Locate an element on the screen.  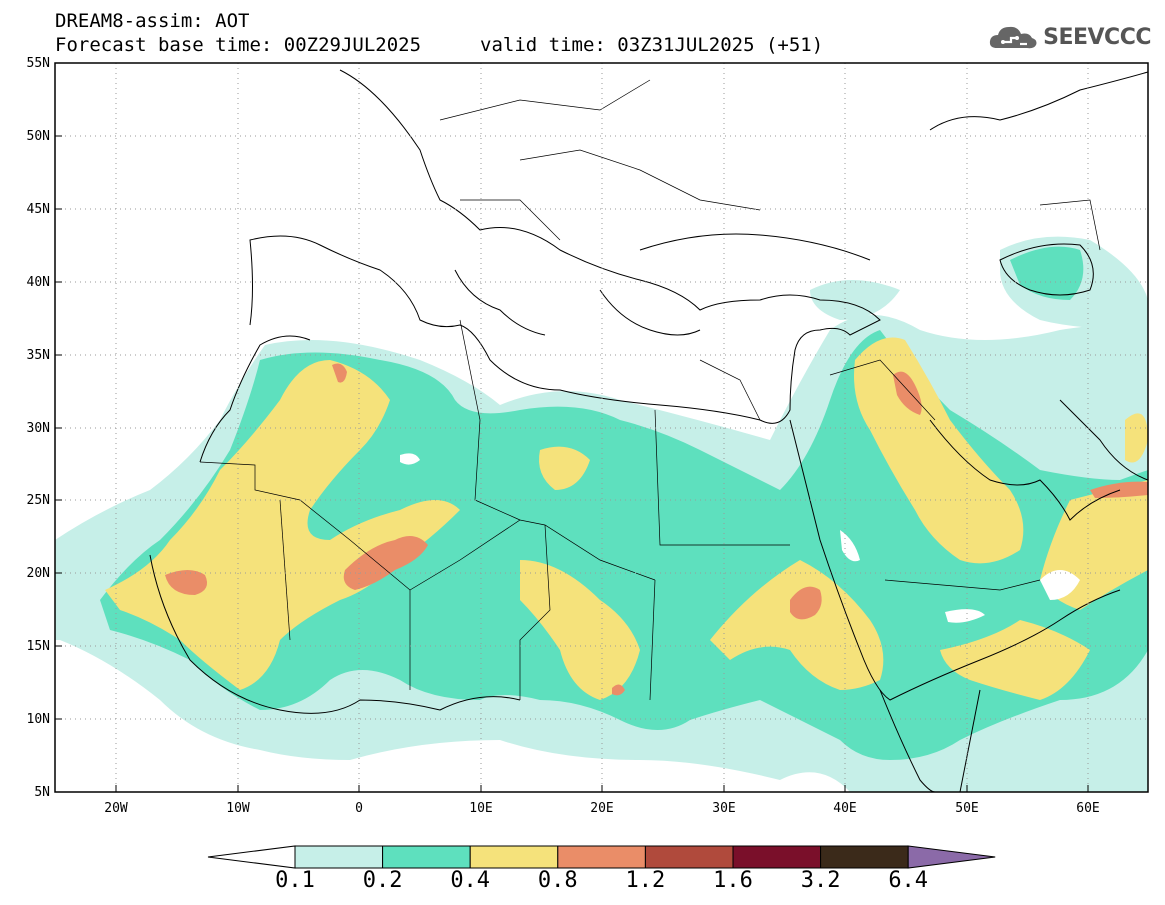
lon-label: 20W is located at coordinates (116, 808).